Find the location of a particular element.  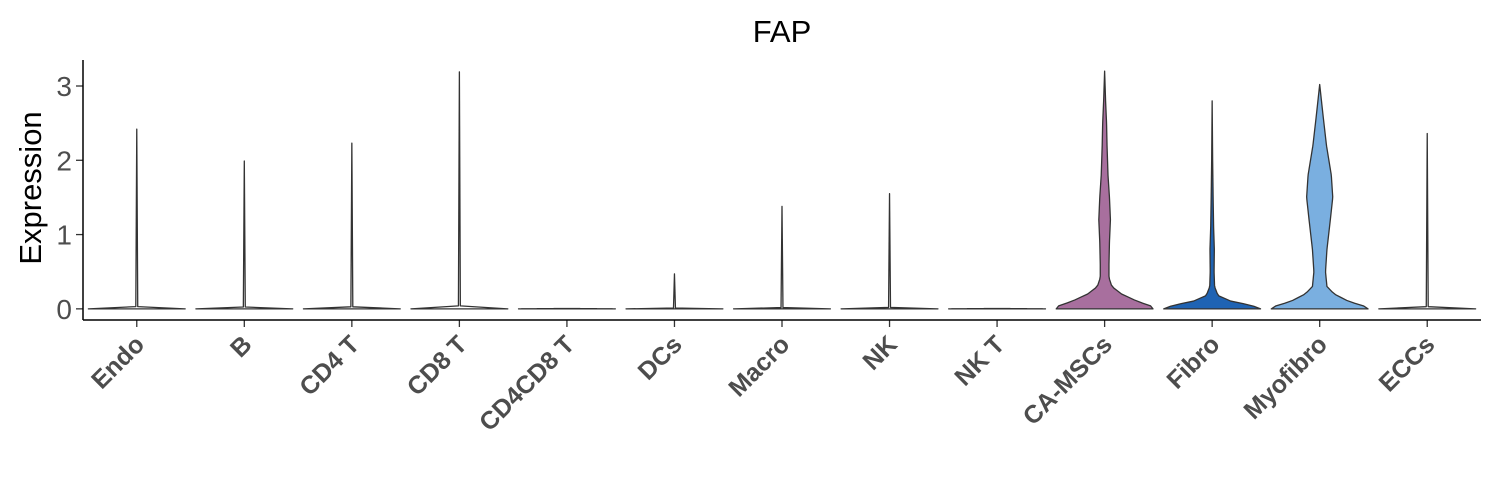

violin-cd8-t is located at coordinates (459, 190).